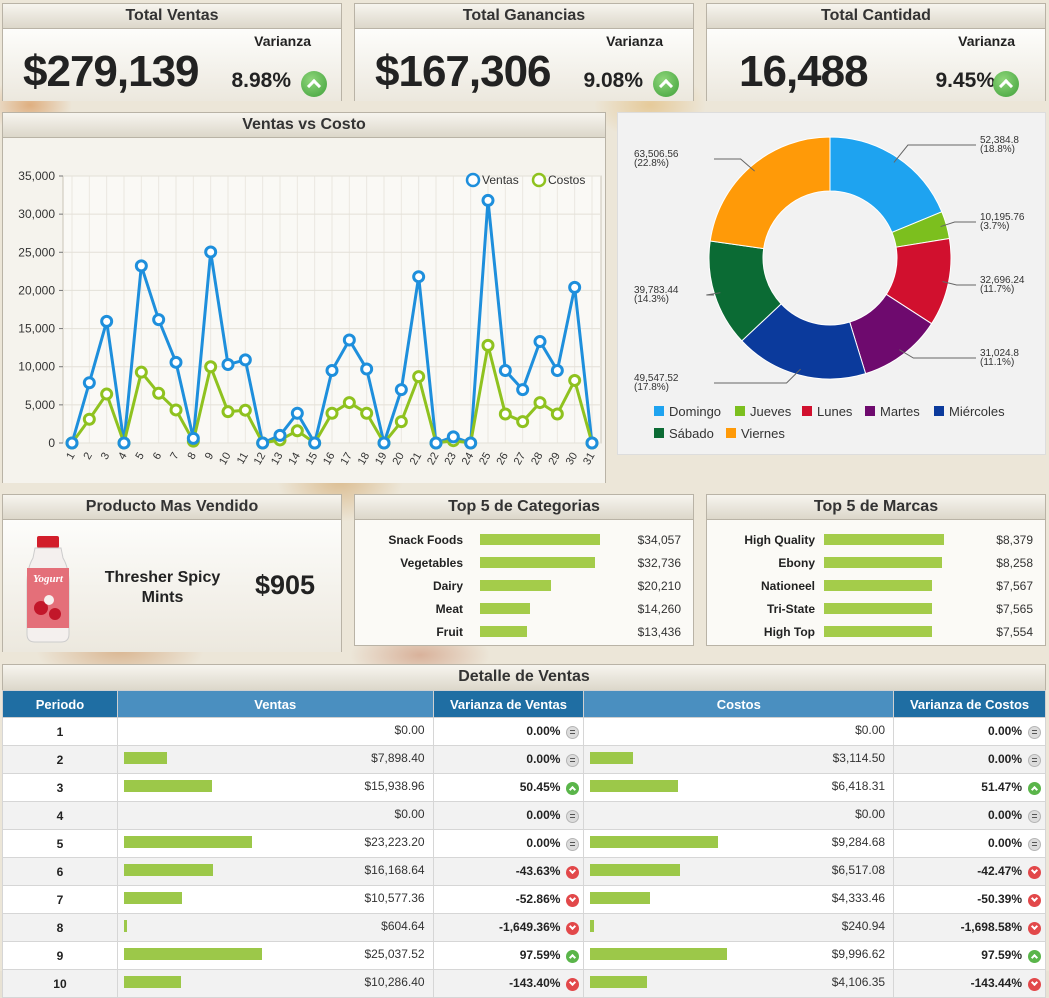  Describe the element at coordinates (524, 759) in the screenshot. I see `table-row: 2 $7,898.40 0.00% $3,114.50 0.00%` at that location.